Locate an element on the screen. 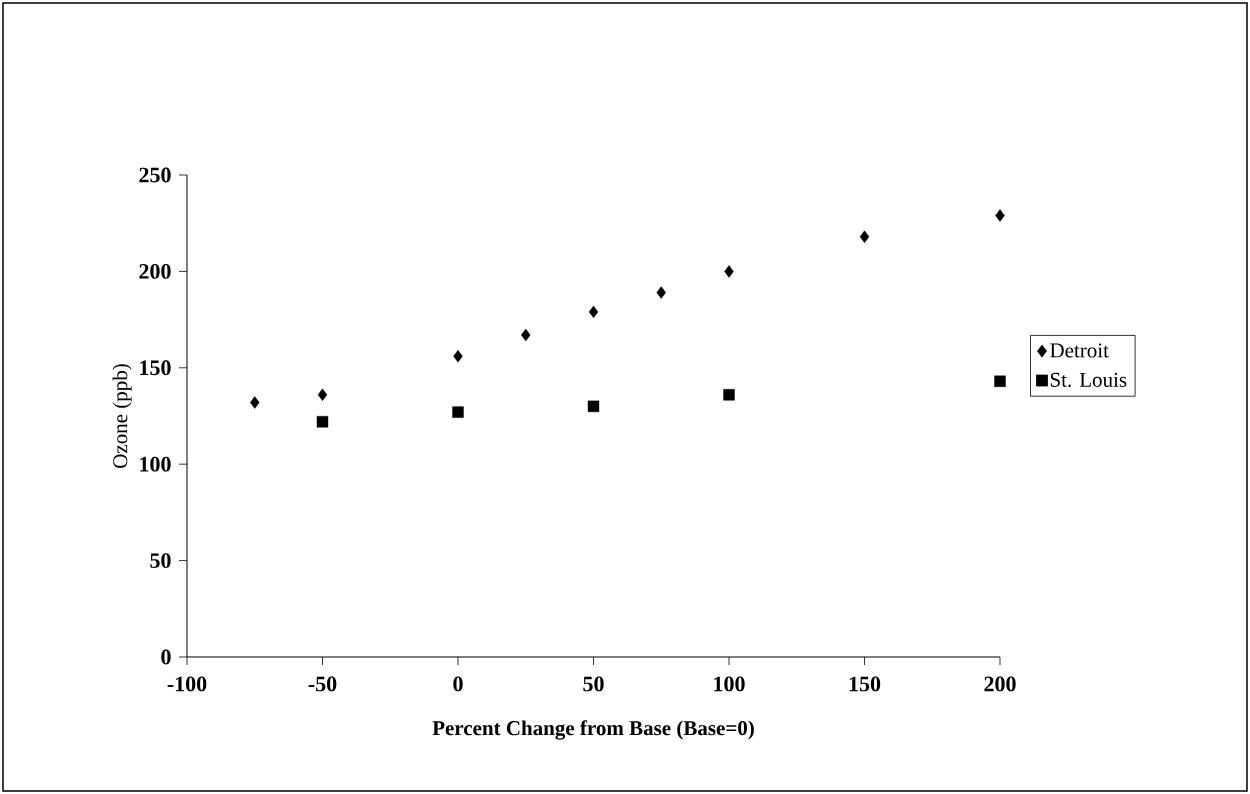  y-tick-label: 100 is located at coordinates (155, 464).